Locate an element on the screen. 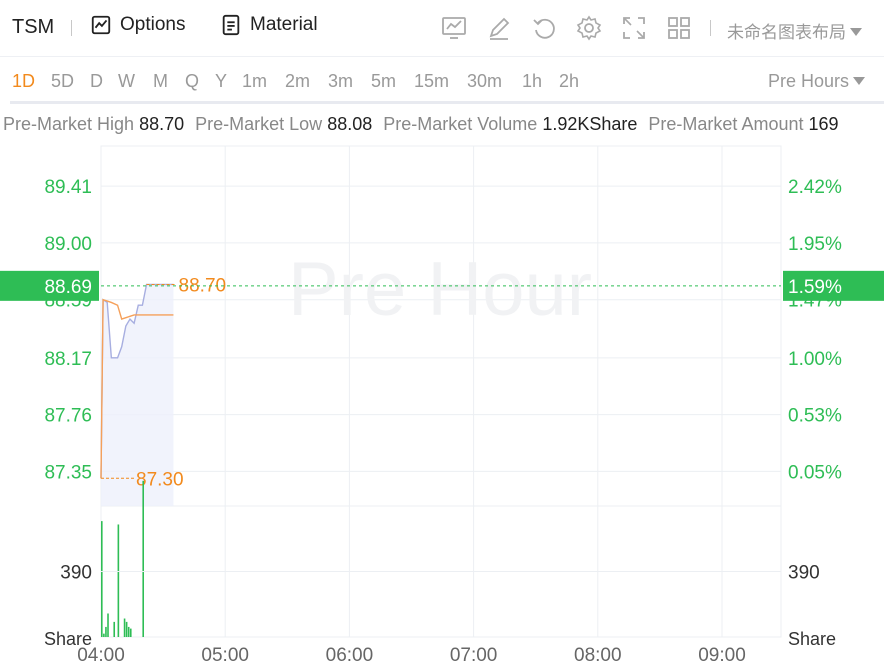 Image resolution: width=884 pixels, height=670 pixels. period-q: Q is located at coordinates (192, 81).